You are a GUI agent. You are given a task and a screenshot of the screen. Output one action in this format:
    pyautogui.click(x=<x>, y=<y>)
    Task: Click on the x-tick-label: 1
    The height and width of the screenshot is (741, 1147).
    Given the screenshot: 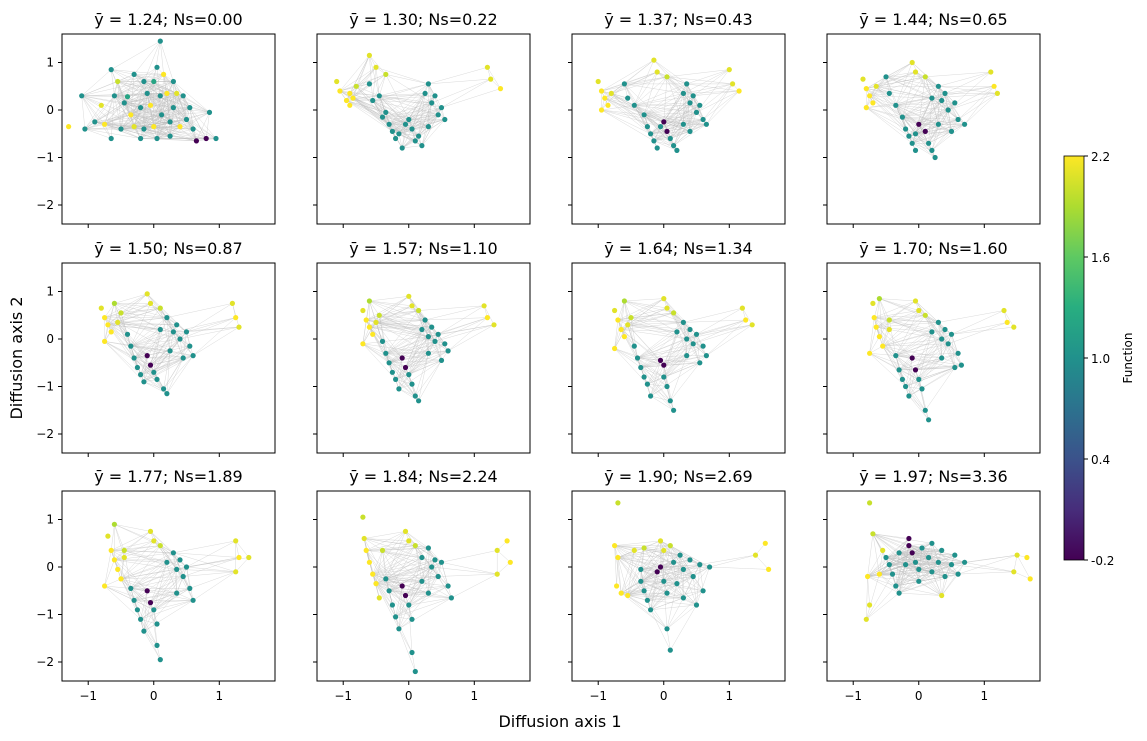 What is the action you would take?
    pyautogui.click(x=219, y=696)
    